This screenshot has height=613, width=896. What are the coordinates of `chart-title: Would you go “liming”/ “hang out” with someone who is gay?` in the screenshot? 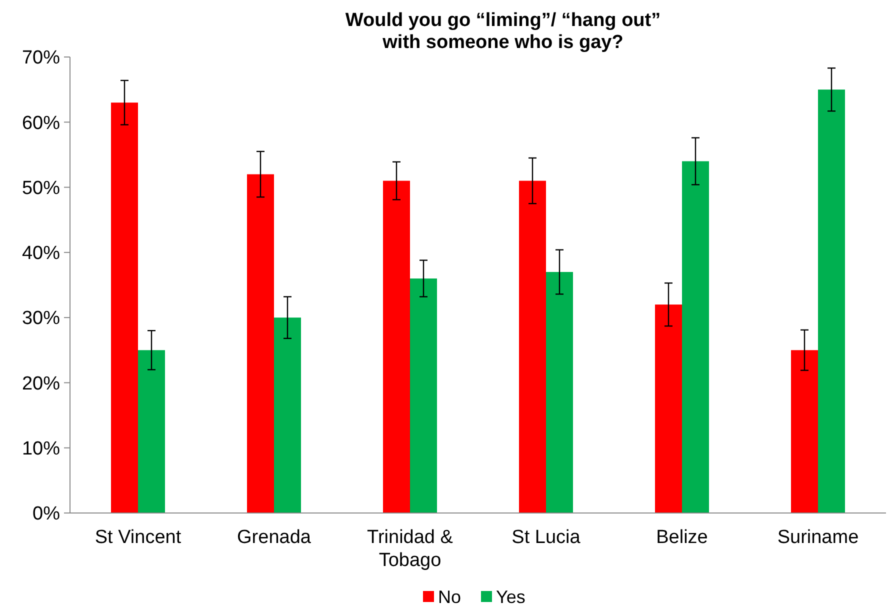 It's located at (503, 31).